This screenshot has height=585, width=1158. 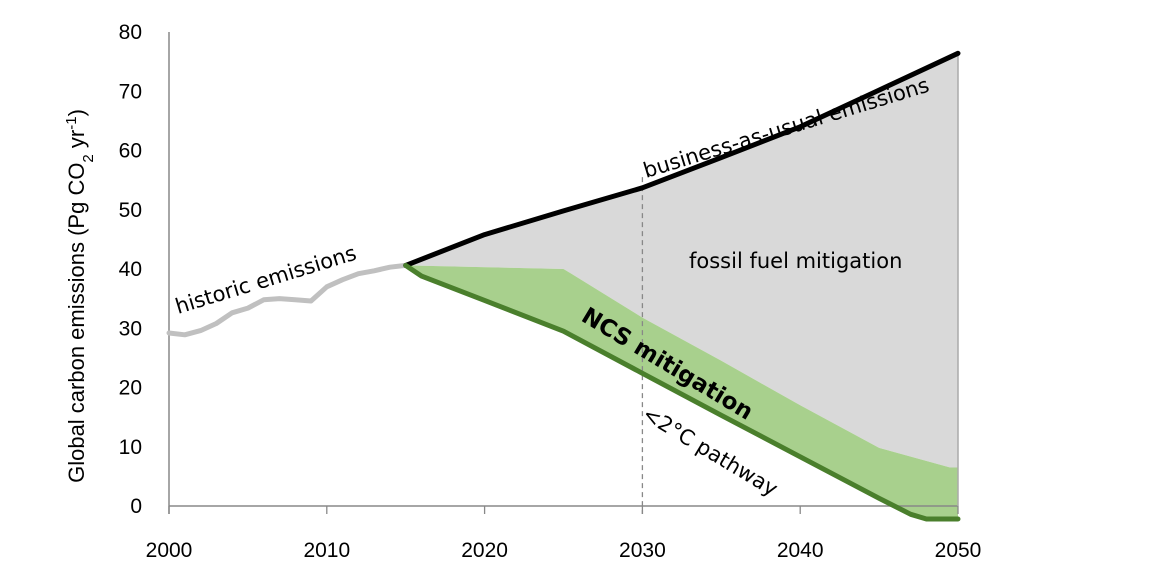 What do you see at coordinates (136, 506) in the screenshot?
I see `y-tick-label: 0` at bounding box center [136, 506].